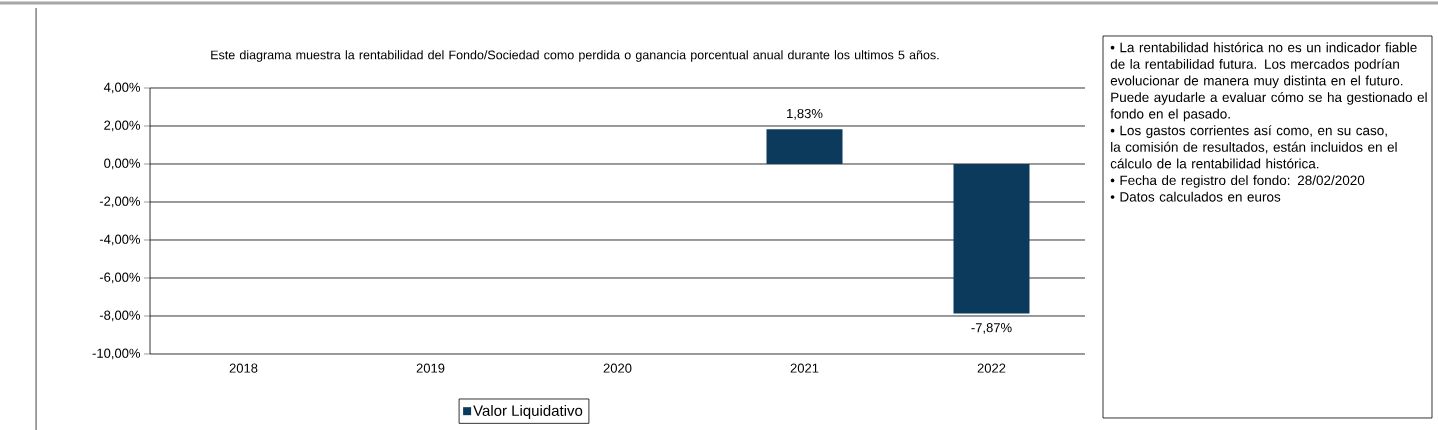 The image size is (1438, 430). I want to click on y-tick-label: -4,00%, so click(120, 240).